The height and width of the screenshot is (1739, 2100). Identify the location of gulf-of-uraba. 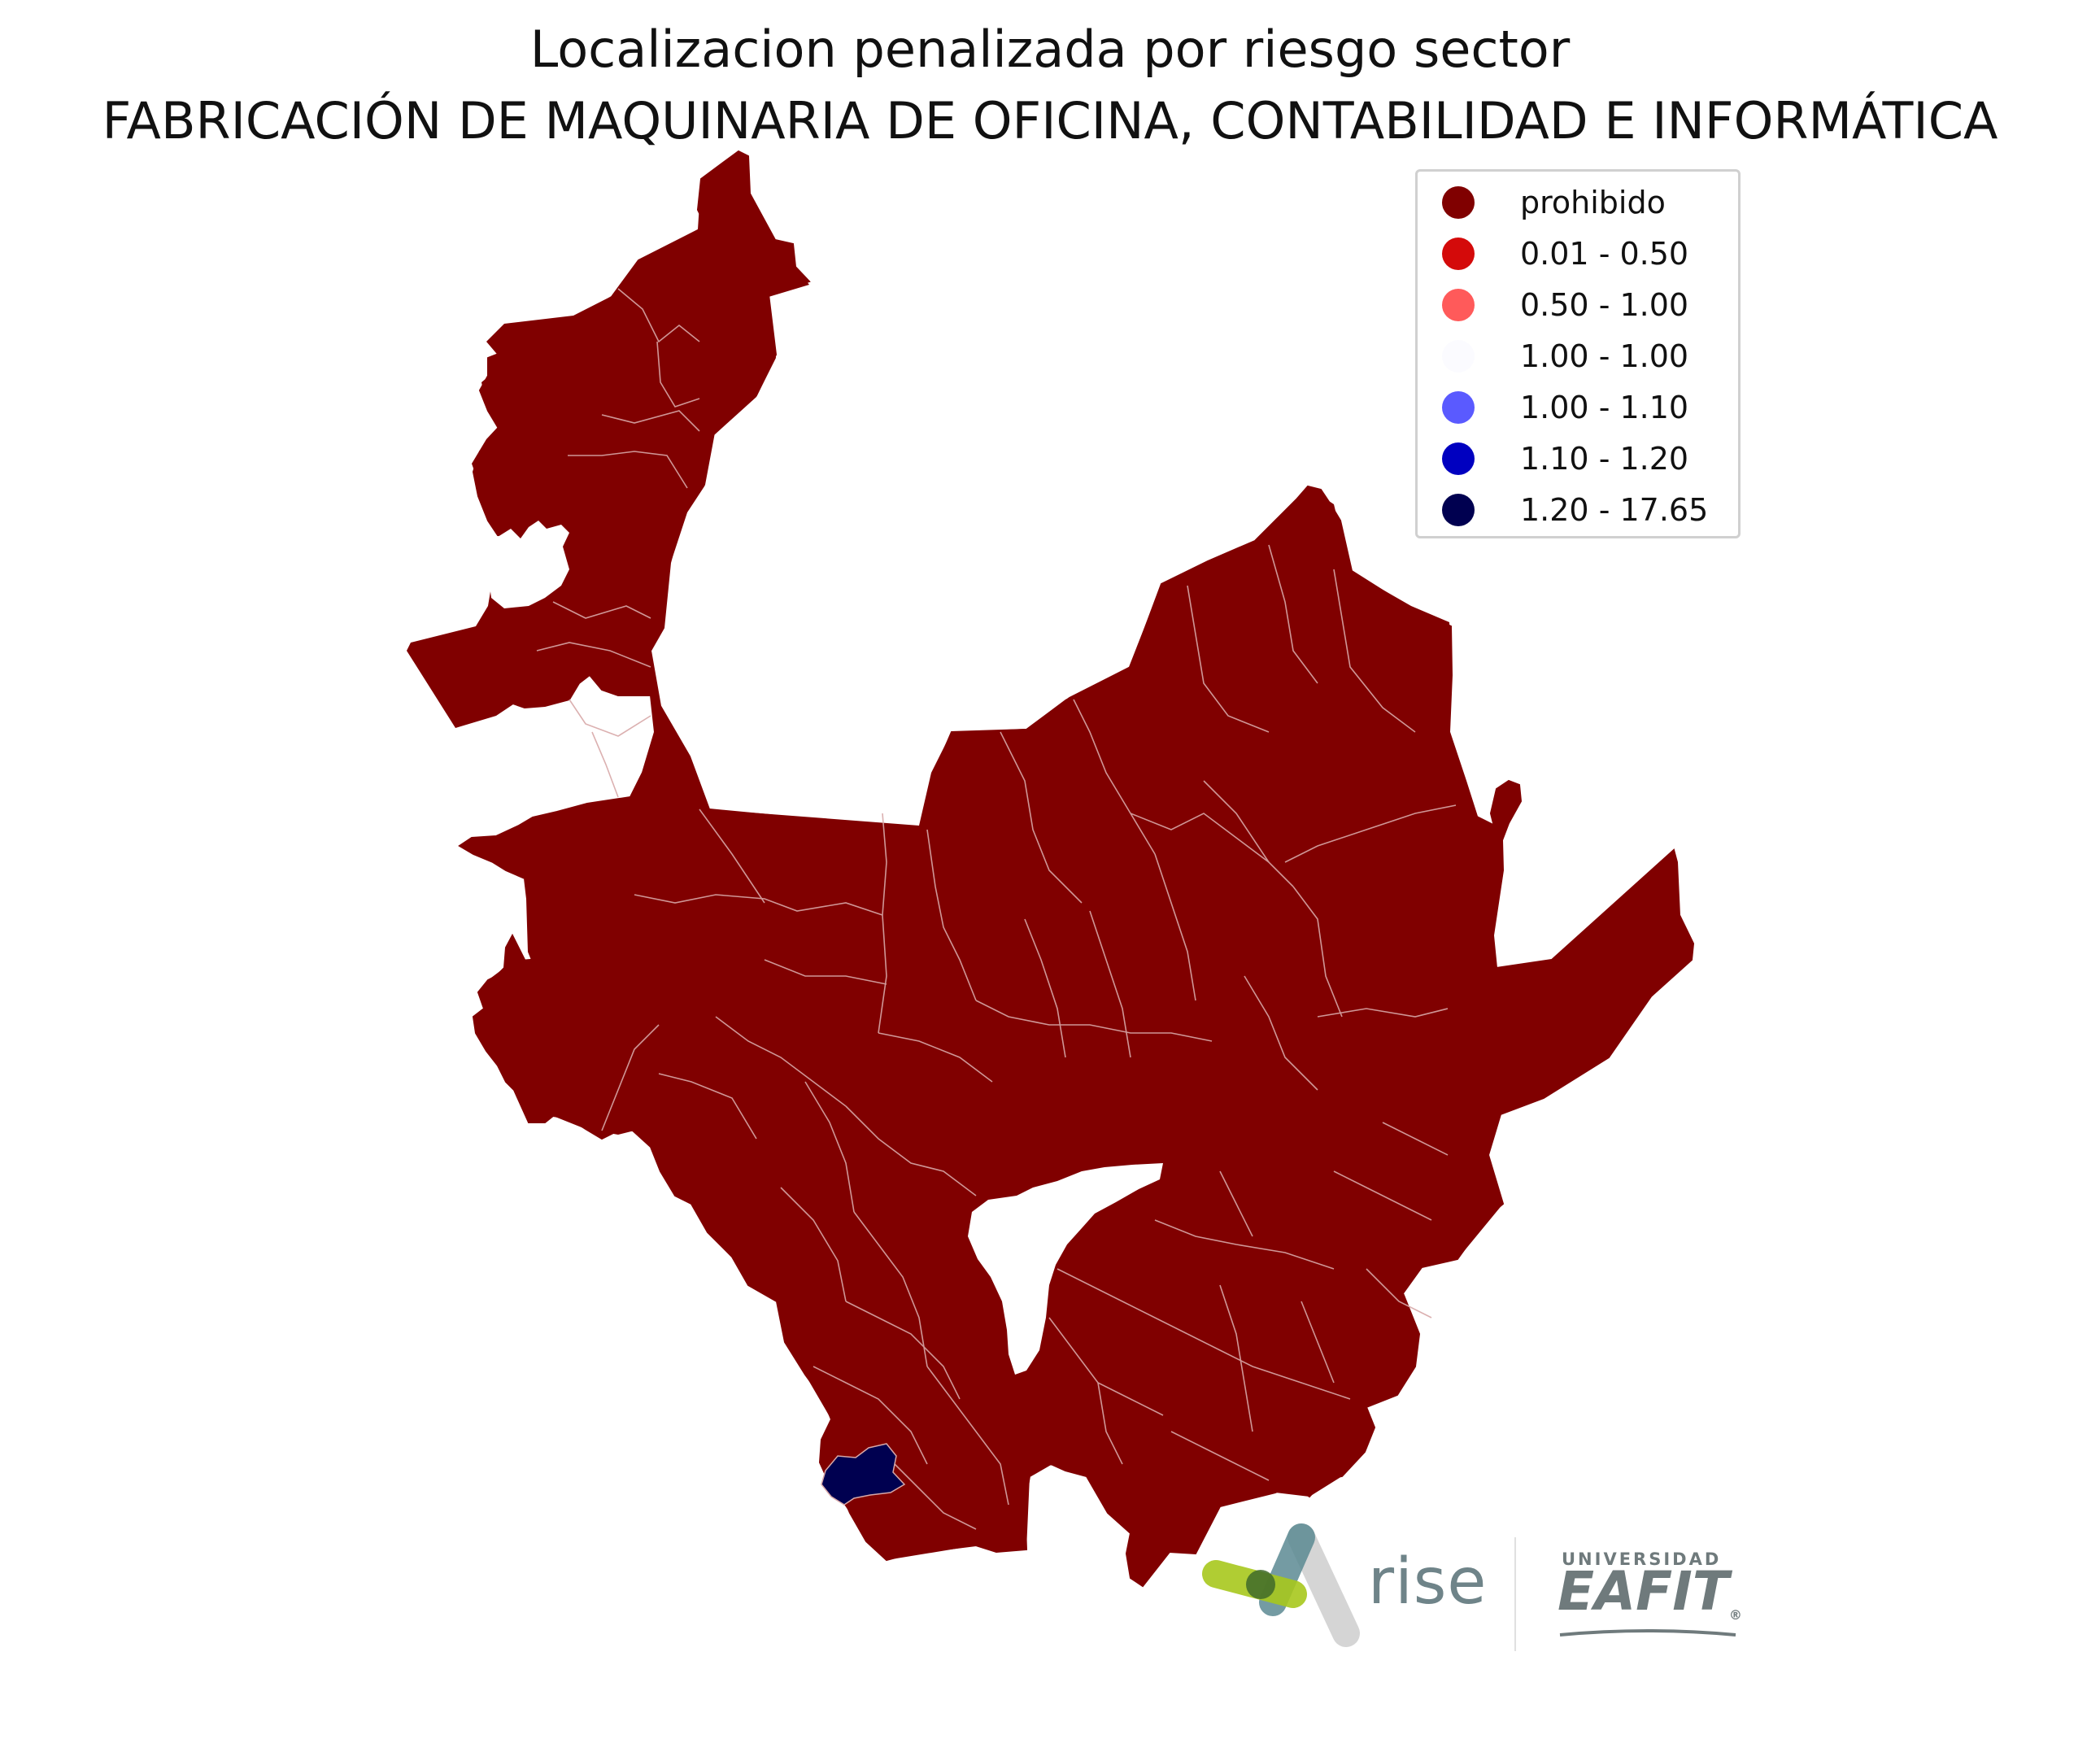
(527, 564).